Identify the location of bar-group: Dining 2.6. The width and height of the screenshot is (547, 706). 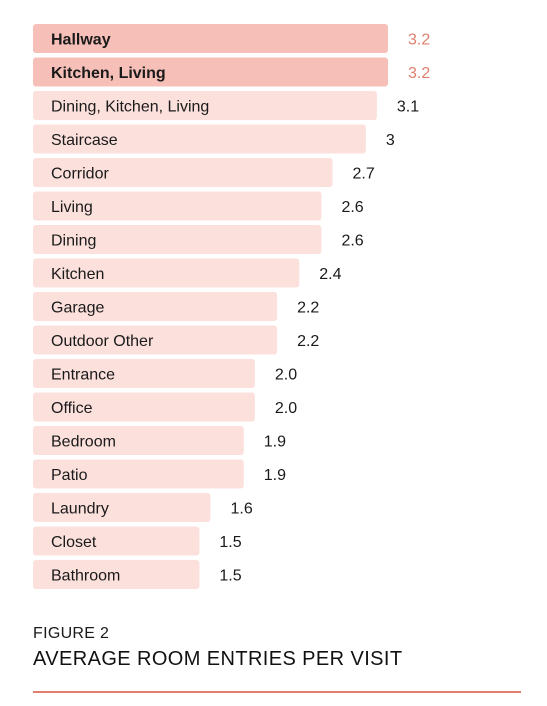
(198, 239).